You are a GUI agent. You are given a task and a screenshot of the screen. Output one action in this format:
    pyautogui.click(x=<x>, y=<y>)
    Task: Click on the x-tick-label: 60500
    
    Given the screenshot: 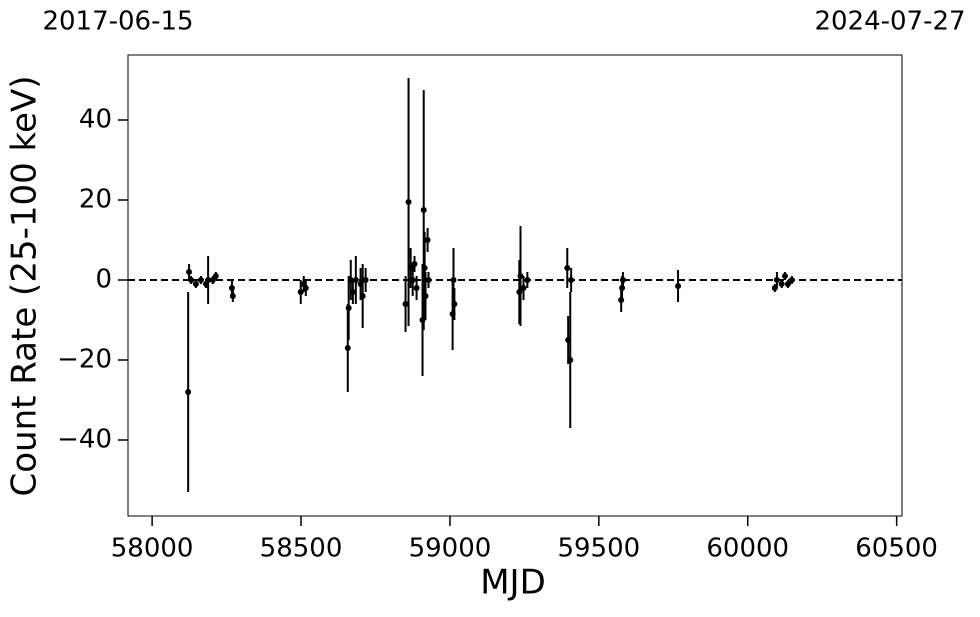 What is the action you would take?
    pyautogui.click(x=896, y=549)
    